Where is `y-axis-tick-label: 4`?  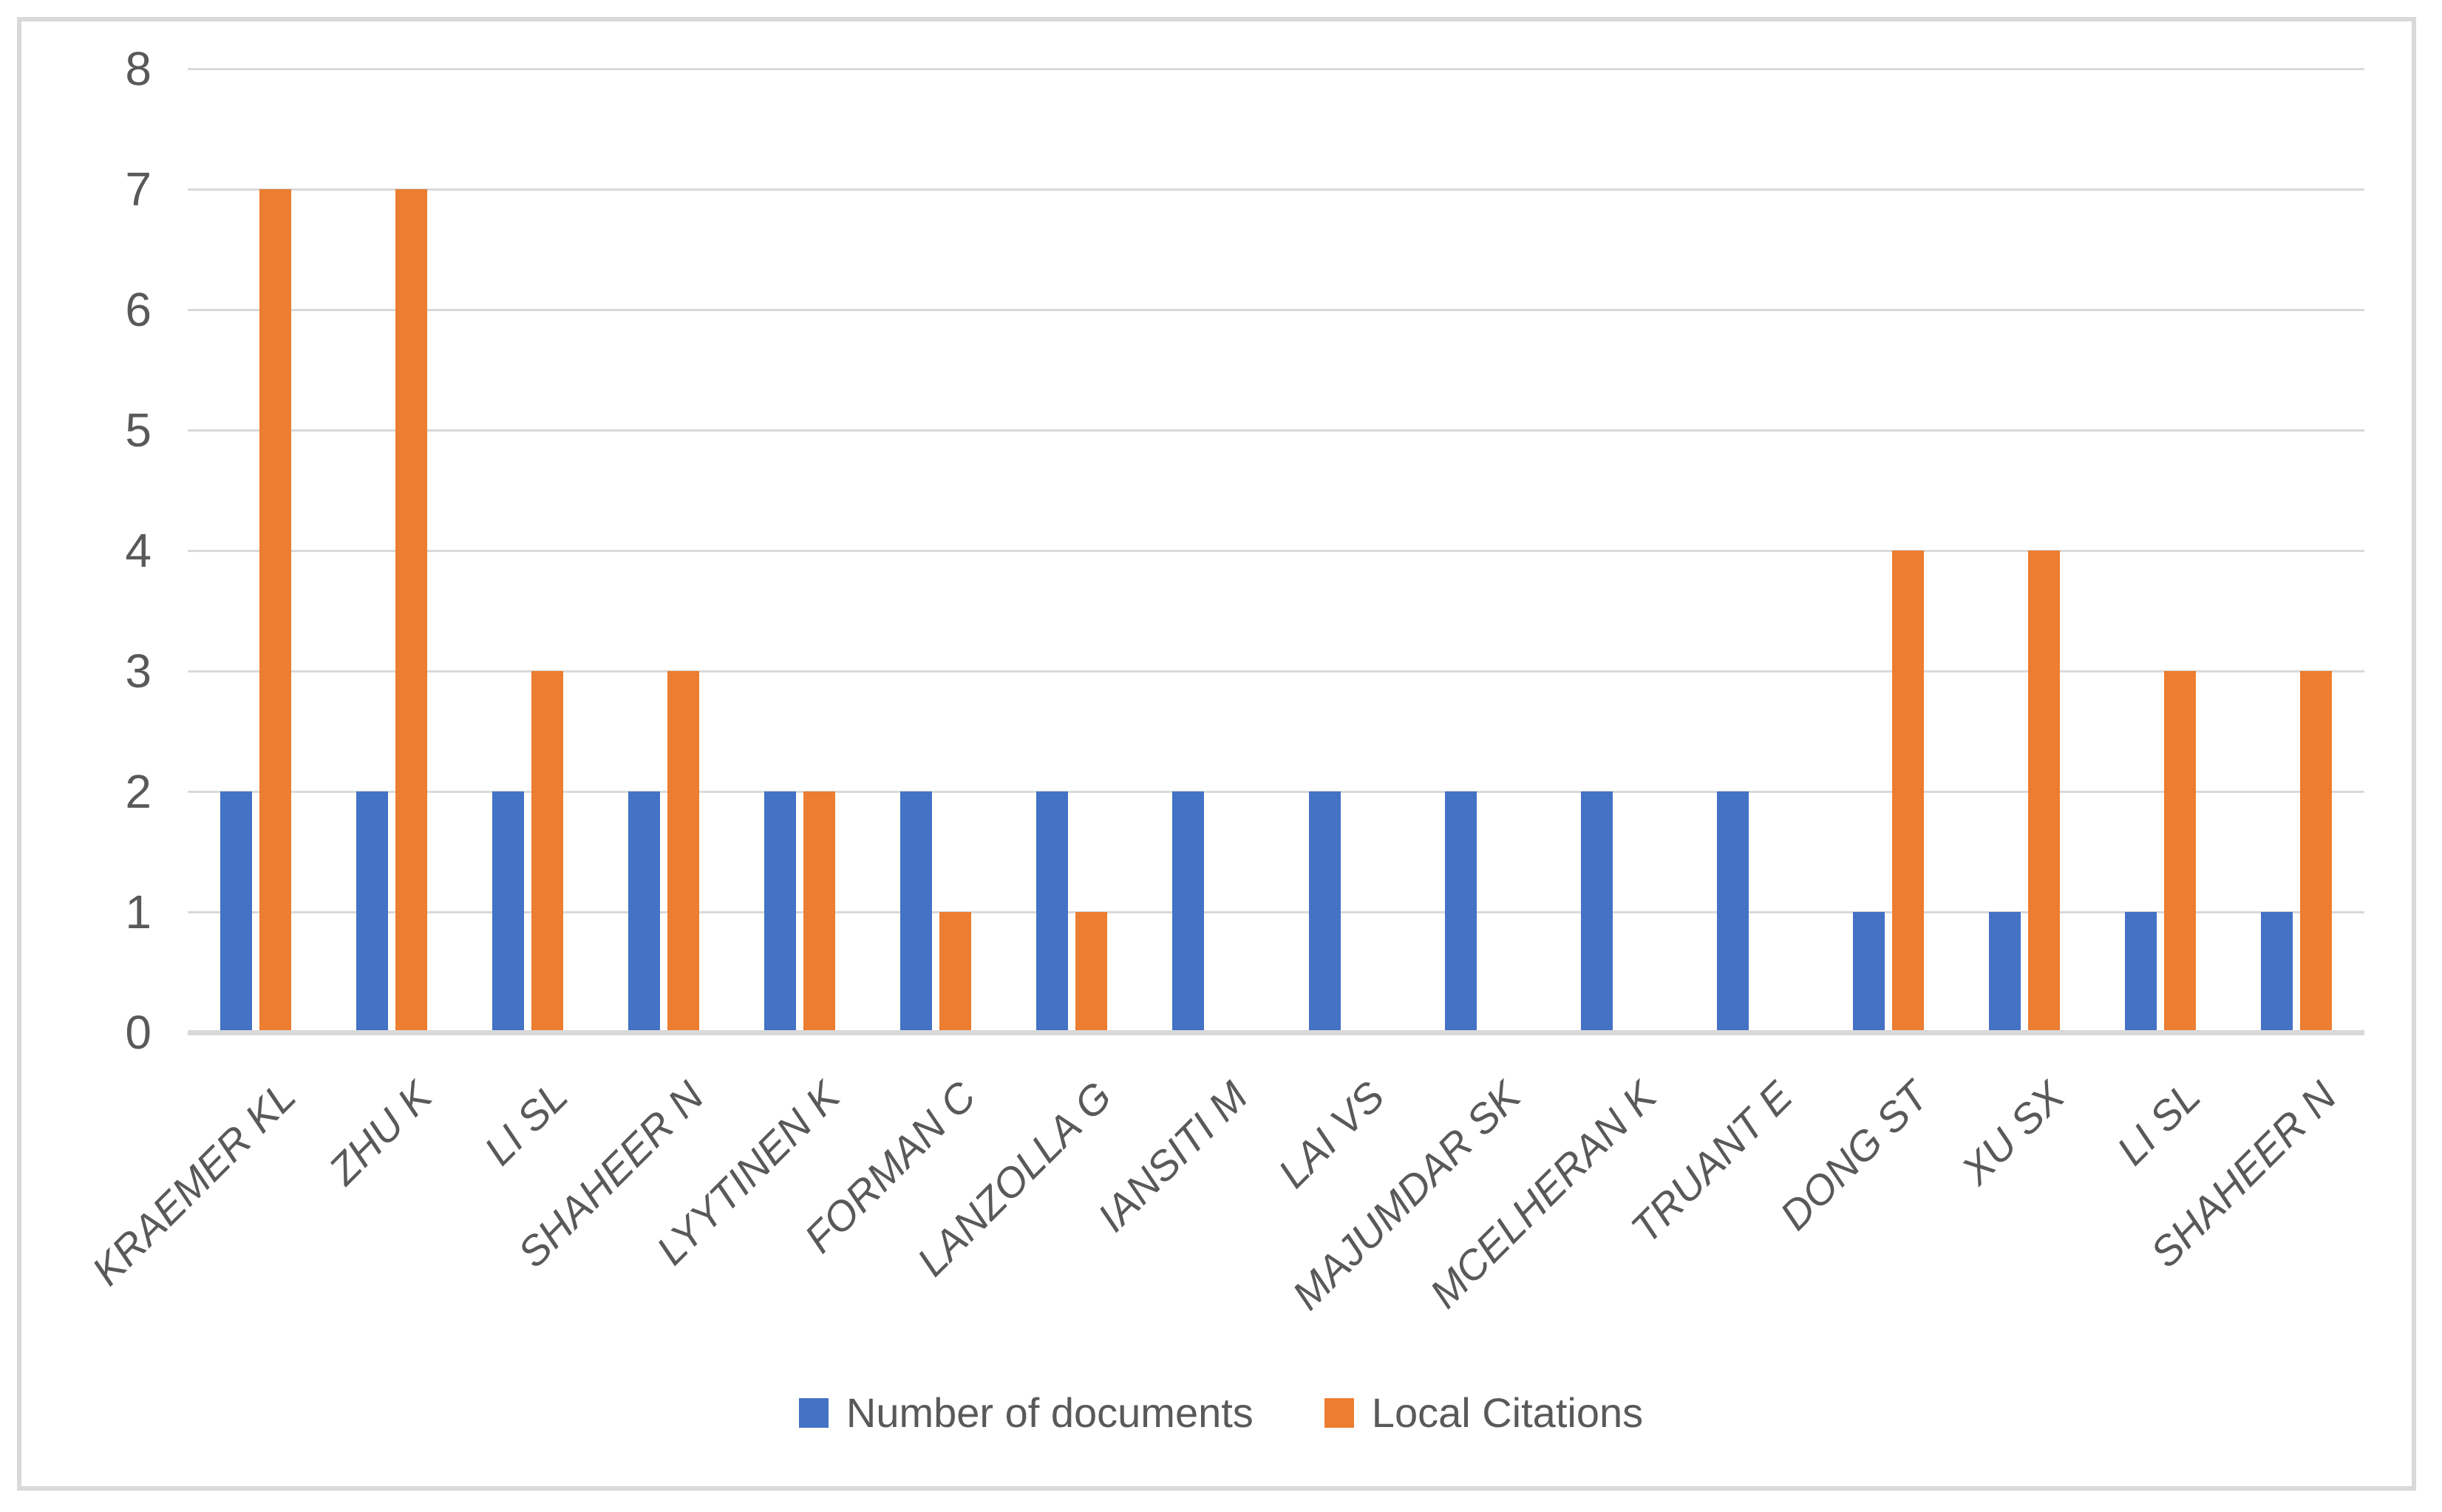 y-axis-tick-label: 4 is located at coordinates (138, 550).